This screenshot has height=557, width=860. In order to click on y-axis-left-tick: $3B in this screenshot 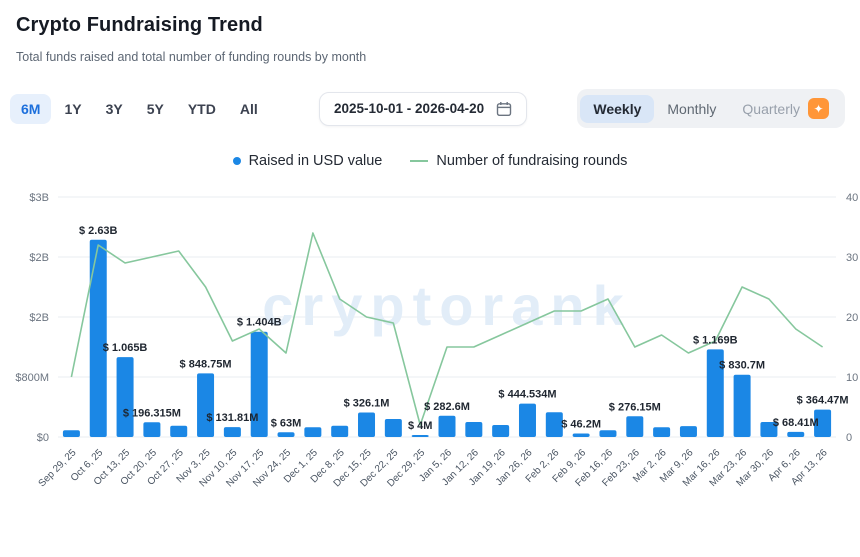, I will do `click(39, 198)`.